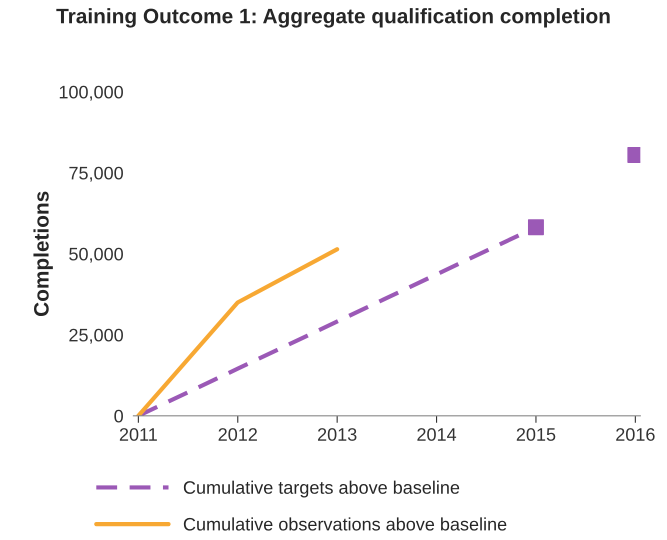 Image resolution: width=667 pixels, height=540 pixels. What do you see at coordinates (635, 434) in the screenshot?
I see `x-tick-label: 2016` at bounding box center [635, 434].